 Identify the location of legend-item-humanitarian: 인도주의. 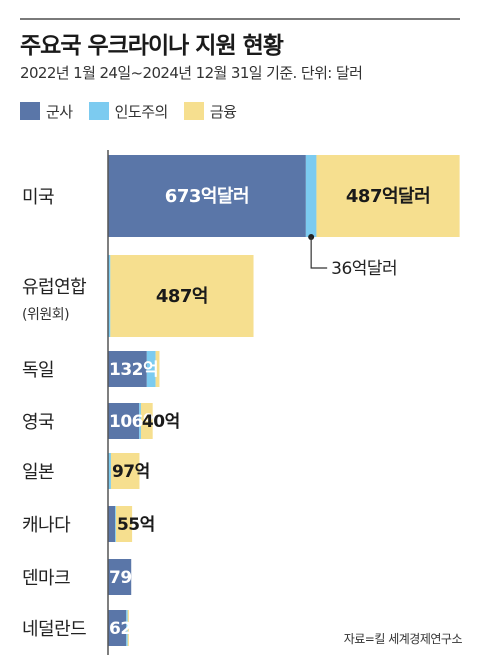
(128, 111).